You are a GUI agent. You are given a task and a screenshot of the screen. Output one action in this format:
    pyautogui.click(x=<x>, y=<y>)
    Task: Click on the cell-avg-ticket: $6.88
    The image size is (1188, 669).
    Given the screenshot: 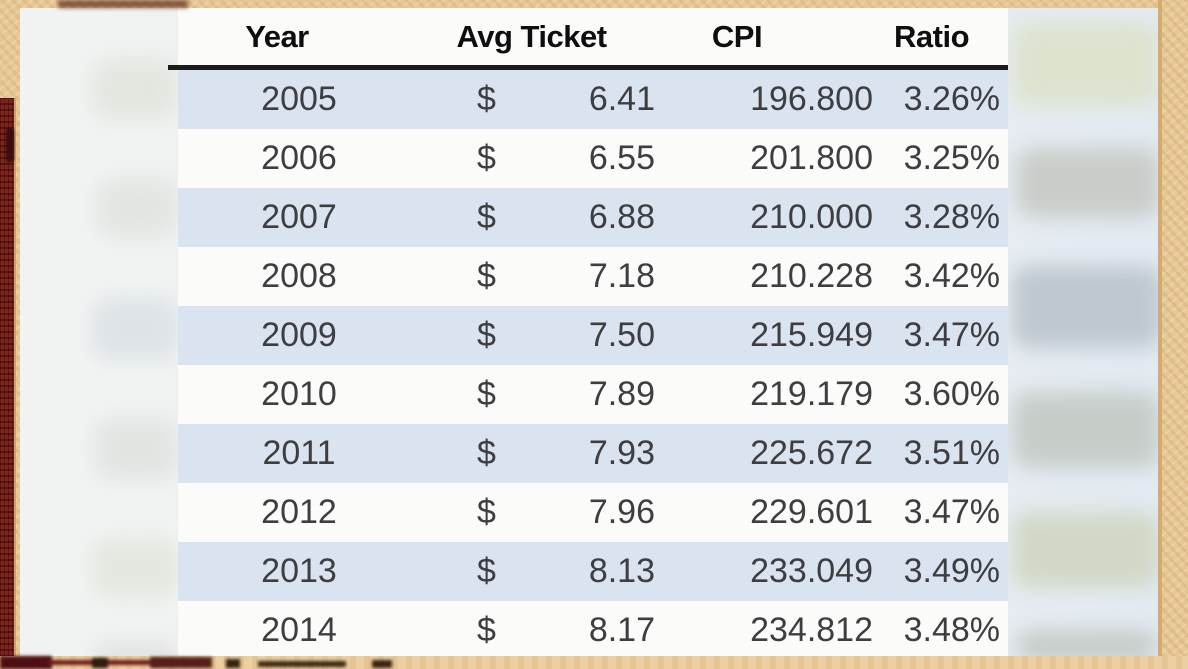 What is the action you would take?
    pyautogui.click(x=551, y=217)
    